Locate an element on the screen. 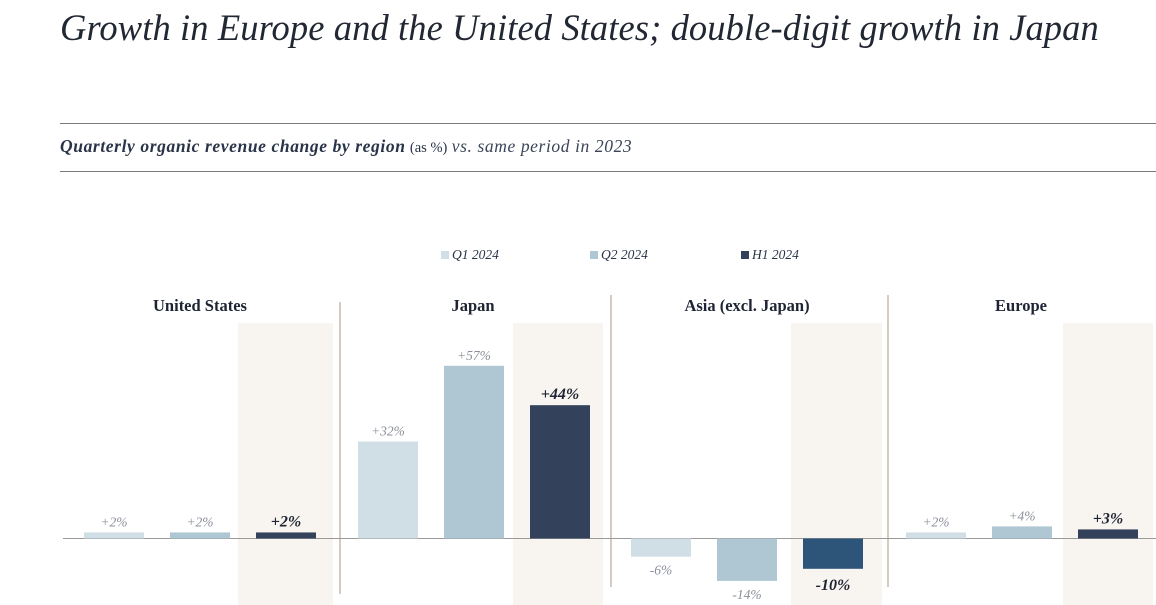 The height and width of the screenshot is (605, 1156). region-label-japan: Japan is located at coordinates (473, 305).